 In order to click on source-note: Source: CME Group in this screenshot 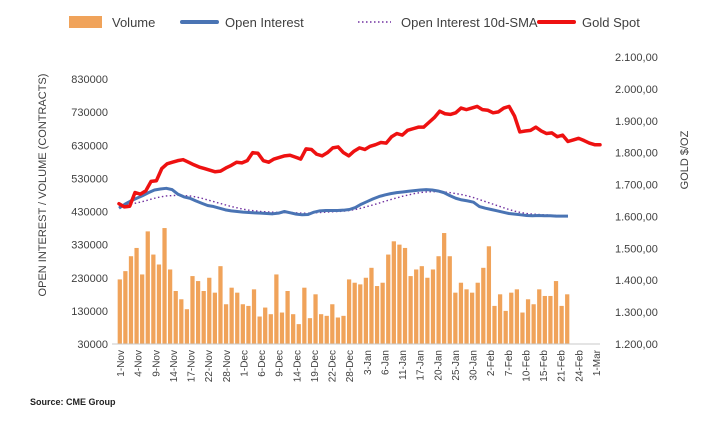, I will do `click(73, 402)`.